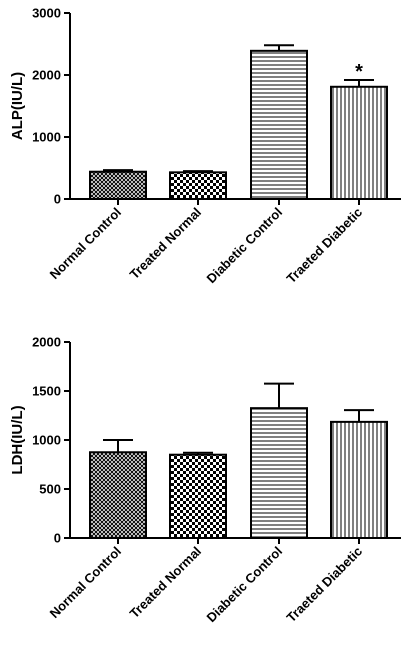  What do you see at coordinates (359, 72) in the screenshot?
I see `significance-marker: *` at bounding box center [359, 72].